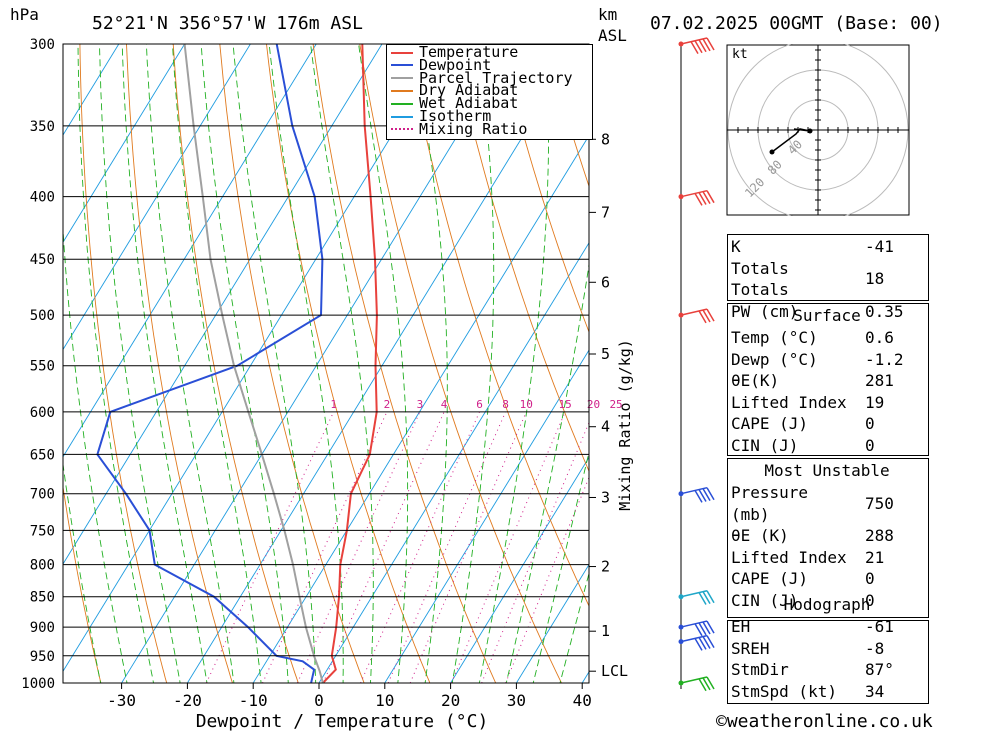  I want to click on pressure-tick-label: 950, so click(42, 657).